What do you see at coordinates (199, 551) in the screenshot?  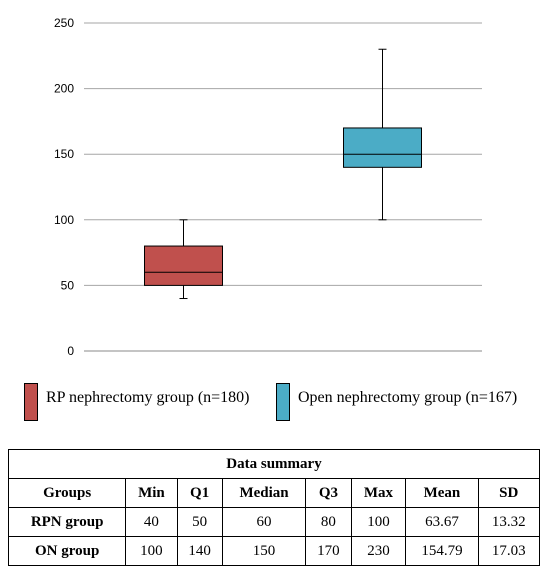 I see `table-cell: 140` at bounding box center [199, 551].